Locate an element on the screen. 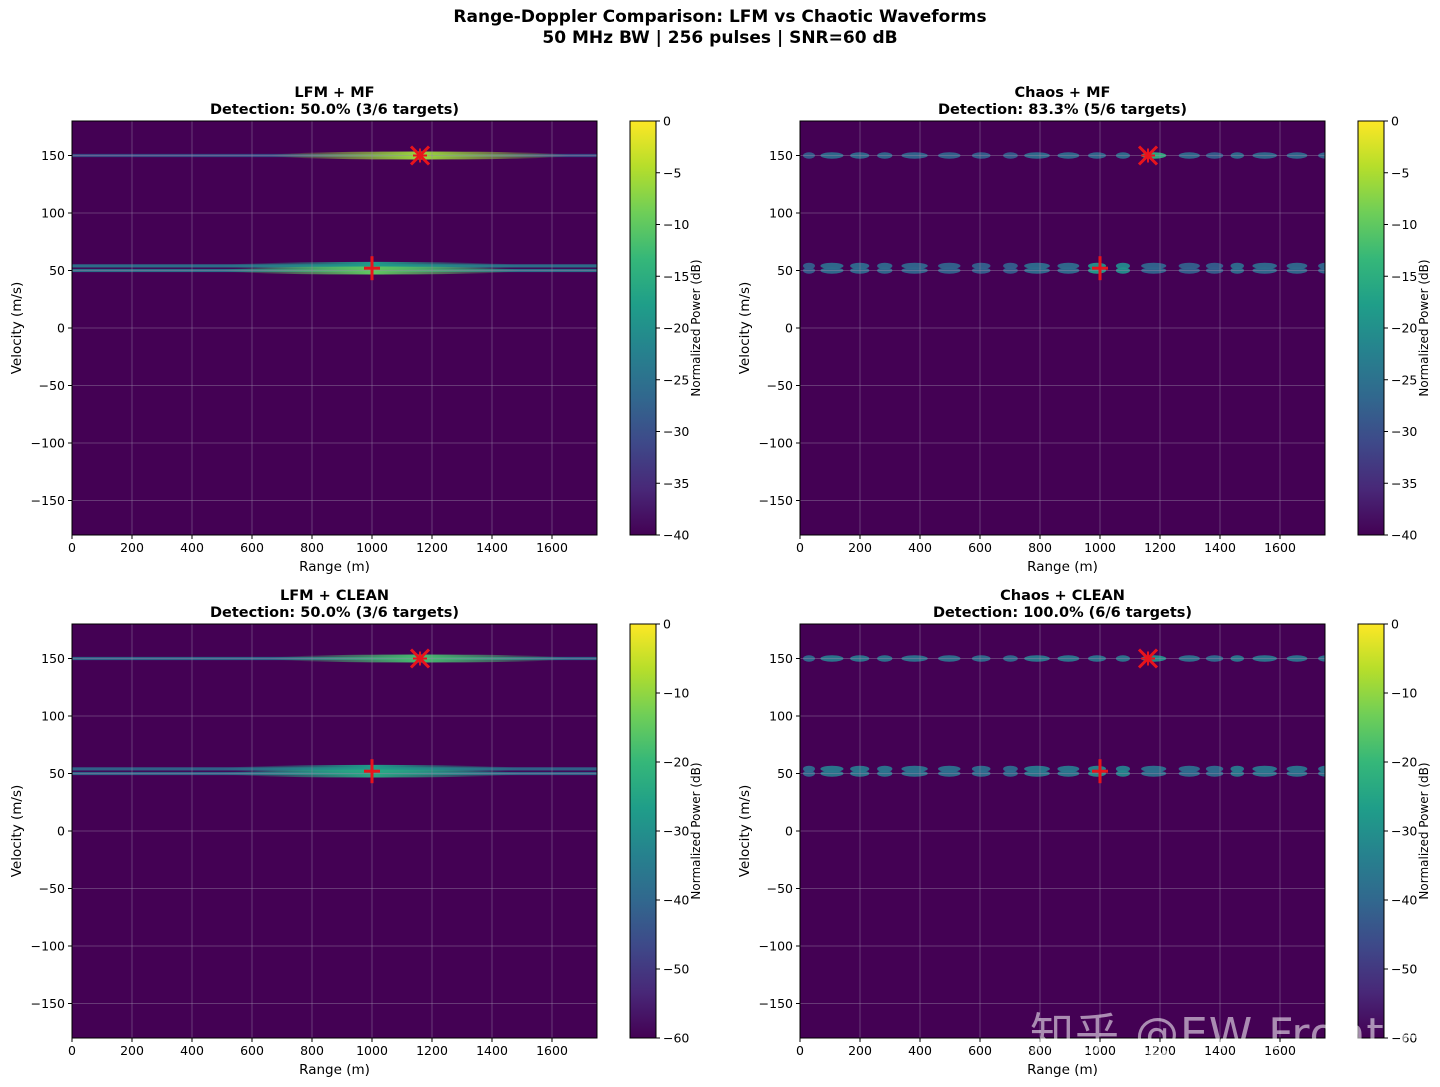 The image size is (1440, 1087). colorbar-tick-label: −5 is located at coordinates (1400, 172).